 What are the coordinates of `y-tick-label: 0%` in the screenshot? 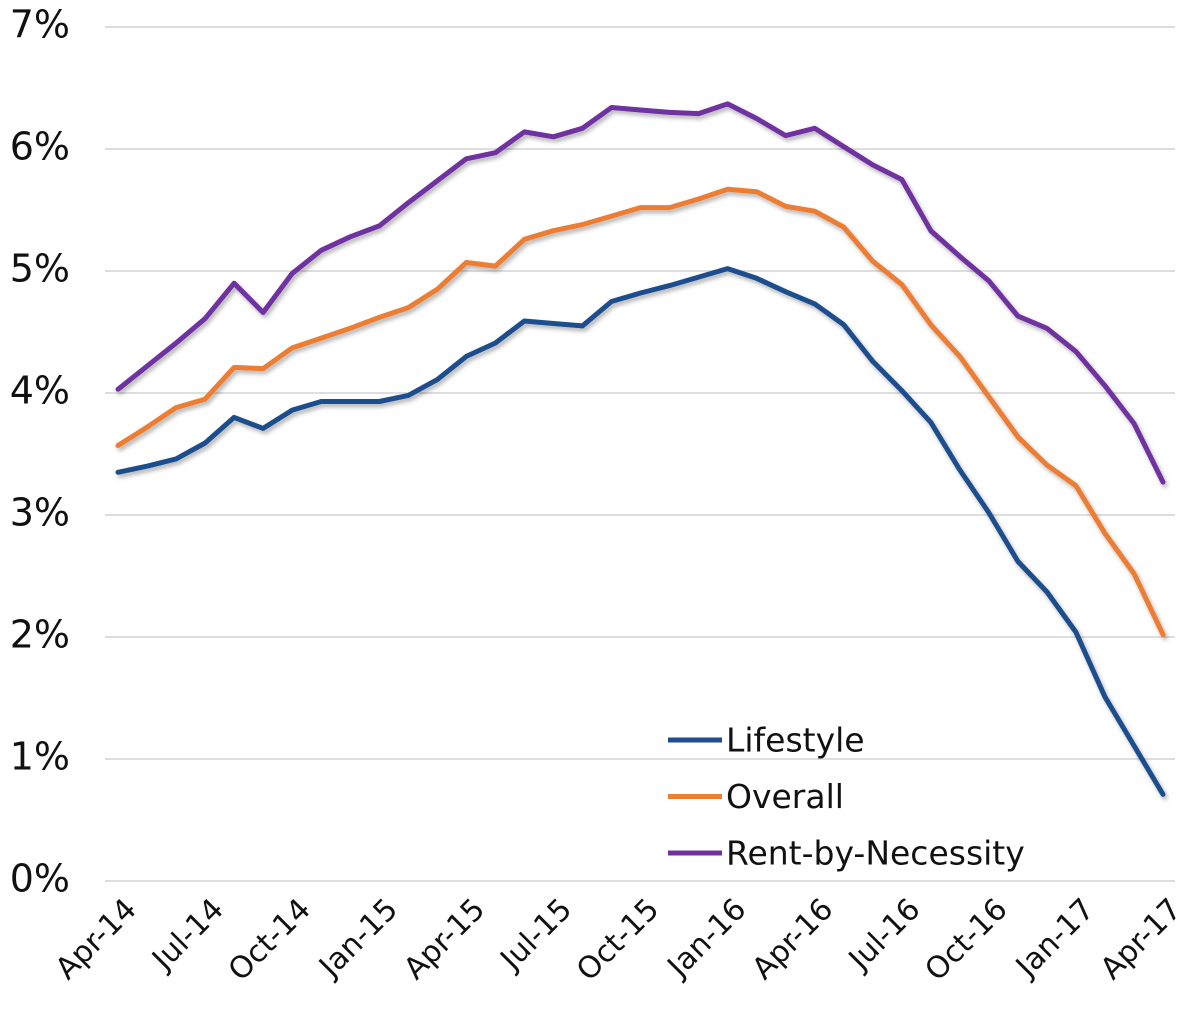 It's located at (40, 879).